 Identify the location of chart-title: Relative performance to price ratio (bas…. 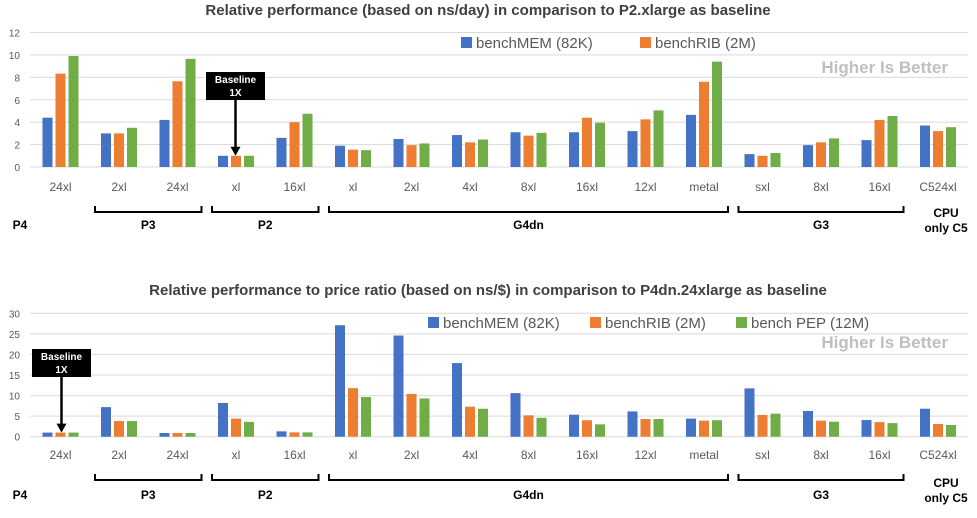
(488, 290).